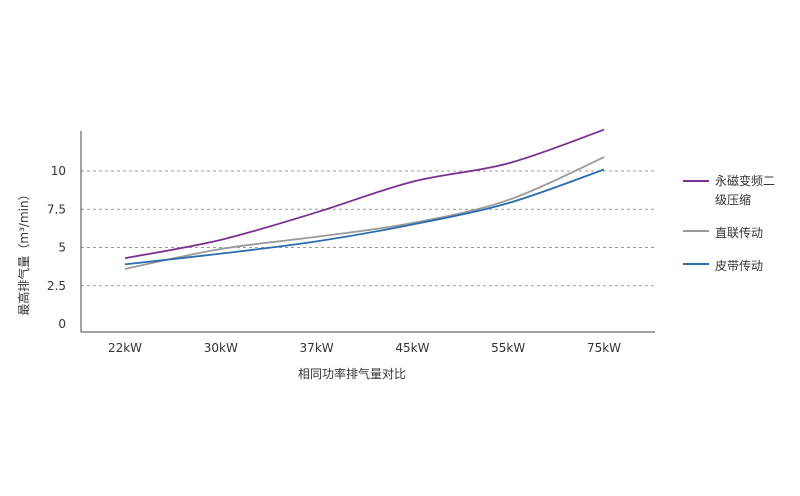 This screenshot has width=800, height=496. Describe the element at coordinates (62, 324) in the screenshot. I see `y-tick-label: 0` at that location.